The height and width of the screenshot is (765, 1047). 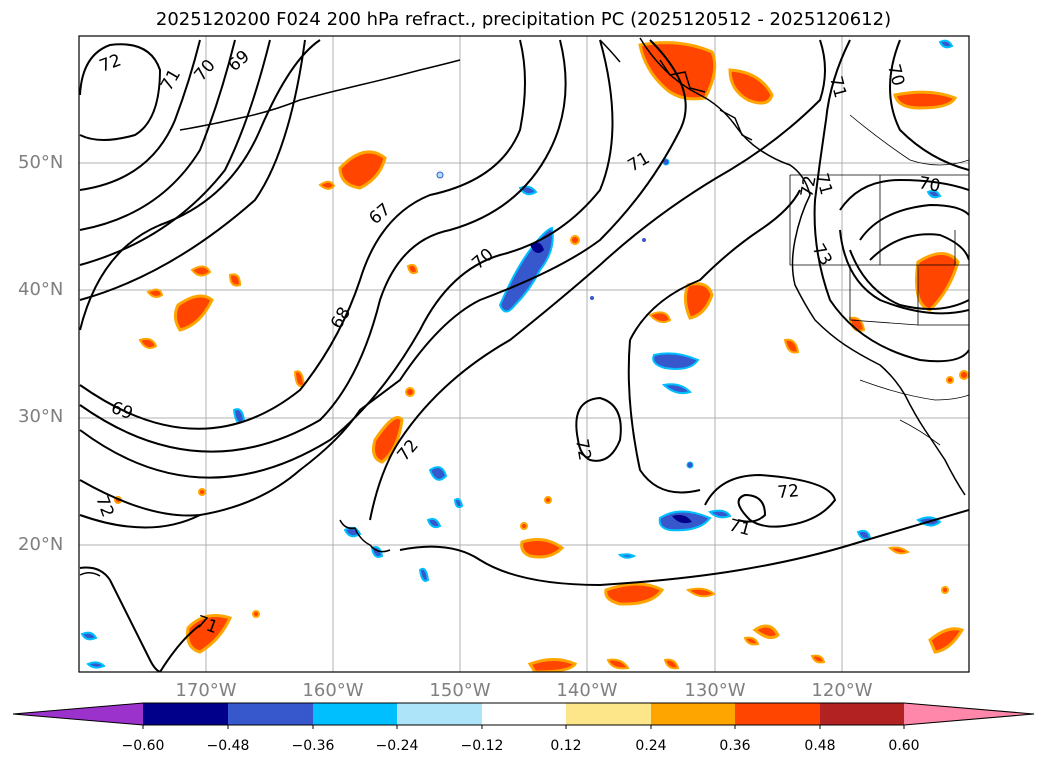 I want to click on lon-label: 130°W, so click(x=715, y=690).